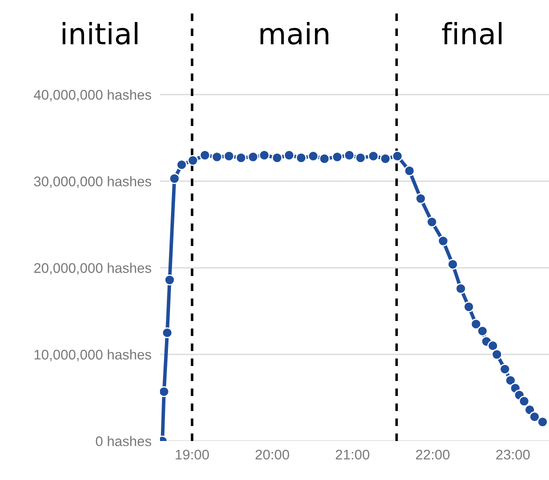  What do you see at coordinates (124, 441) in the screenshot?
I see `y-tick-label: 0 hashes` at bounding box center [124, 441].